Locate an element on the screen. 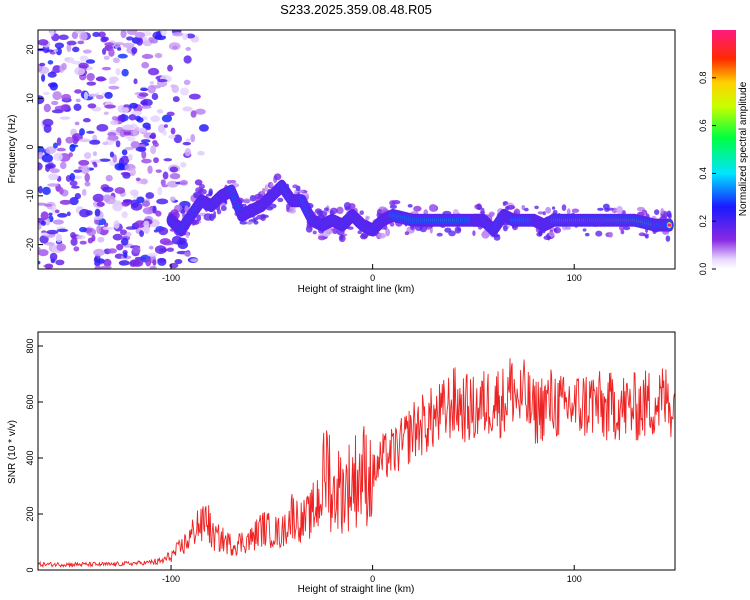  snr-x-axis-label: Height of straight line (km) is located at coordinates (356, 589).